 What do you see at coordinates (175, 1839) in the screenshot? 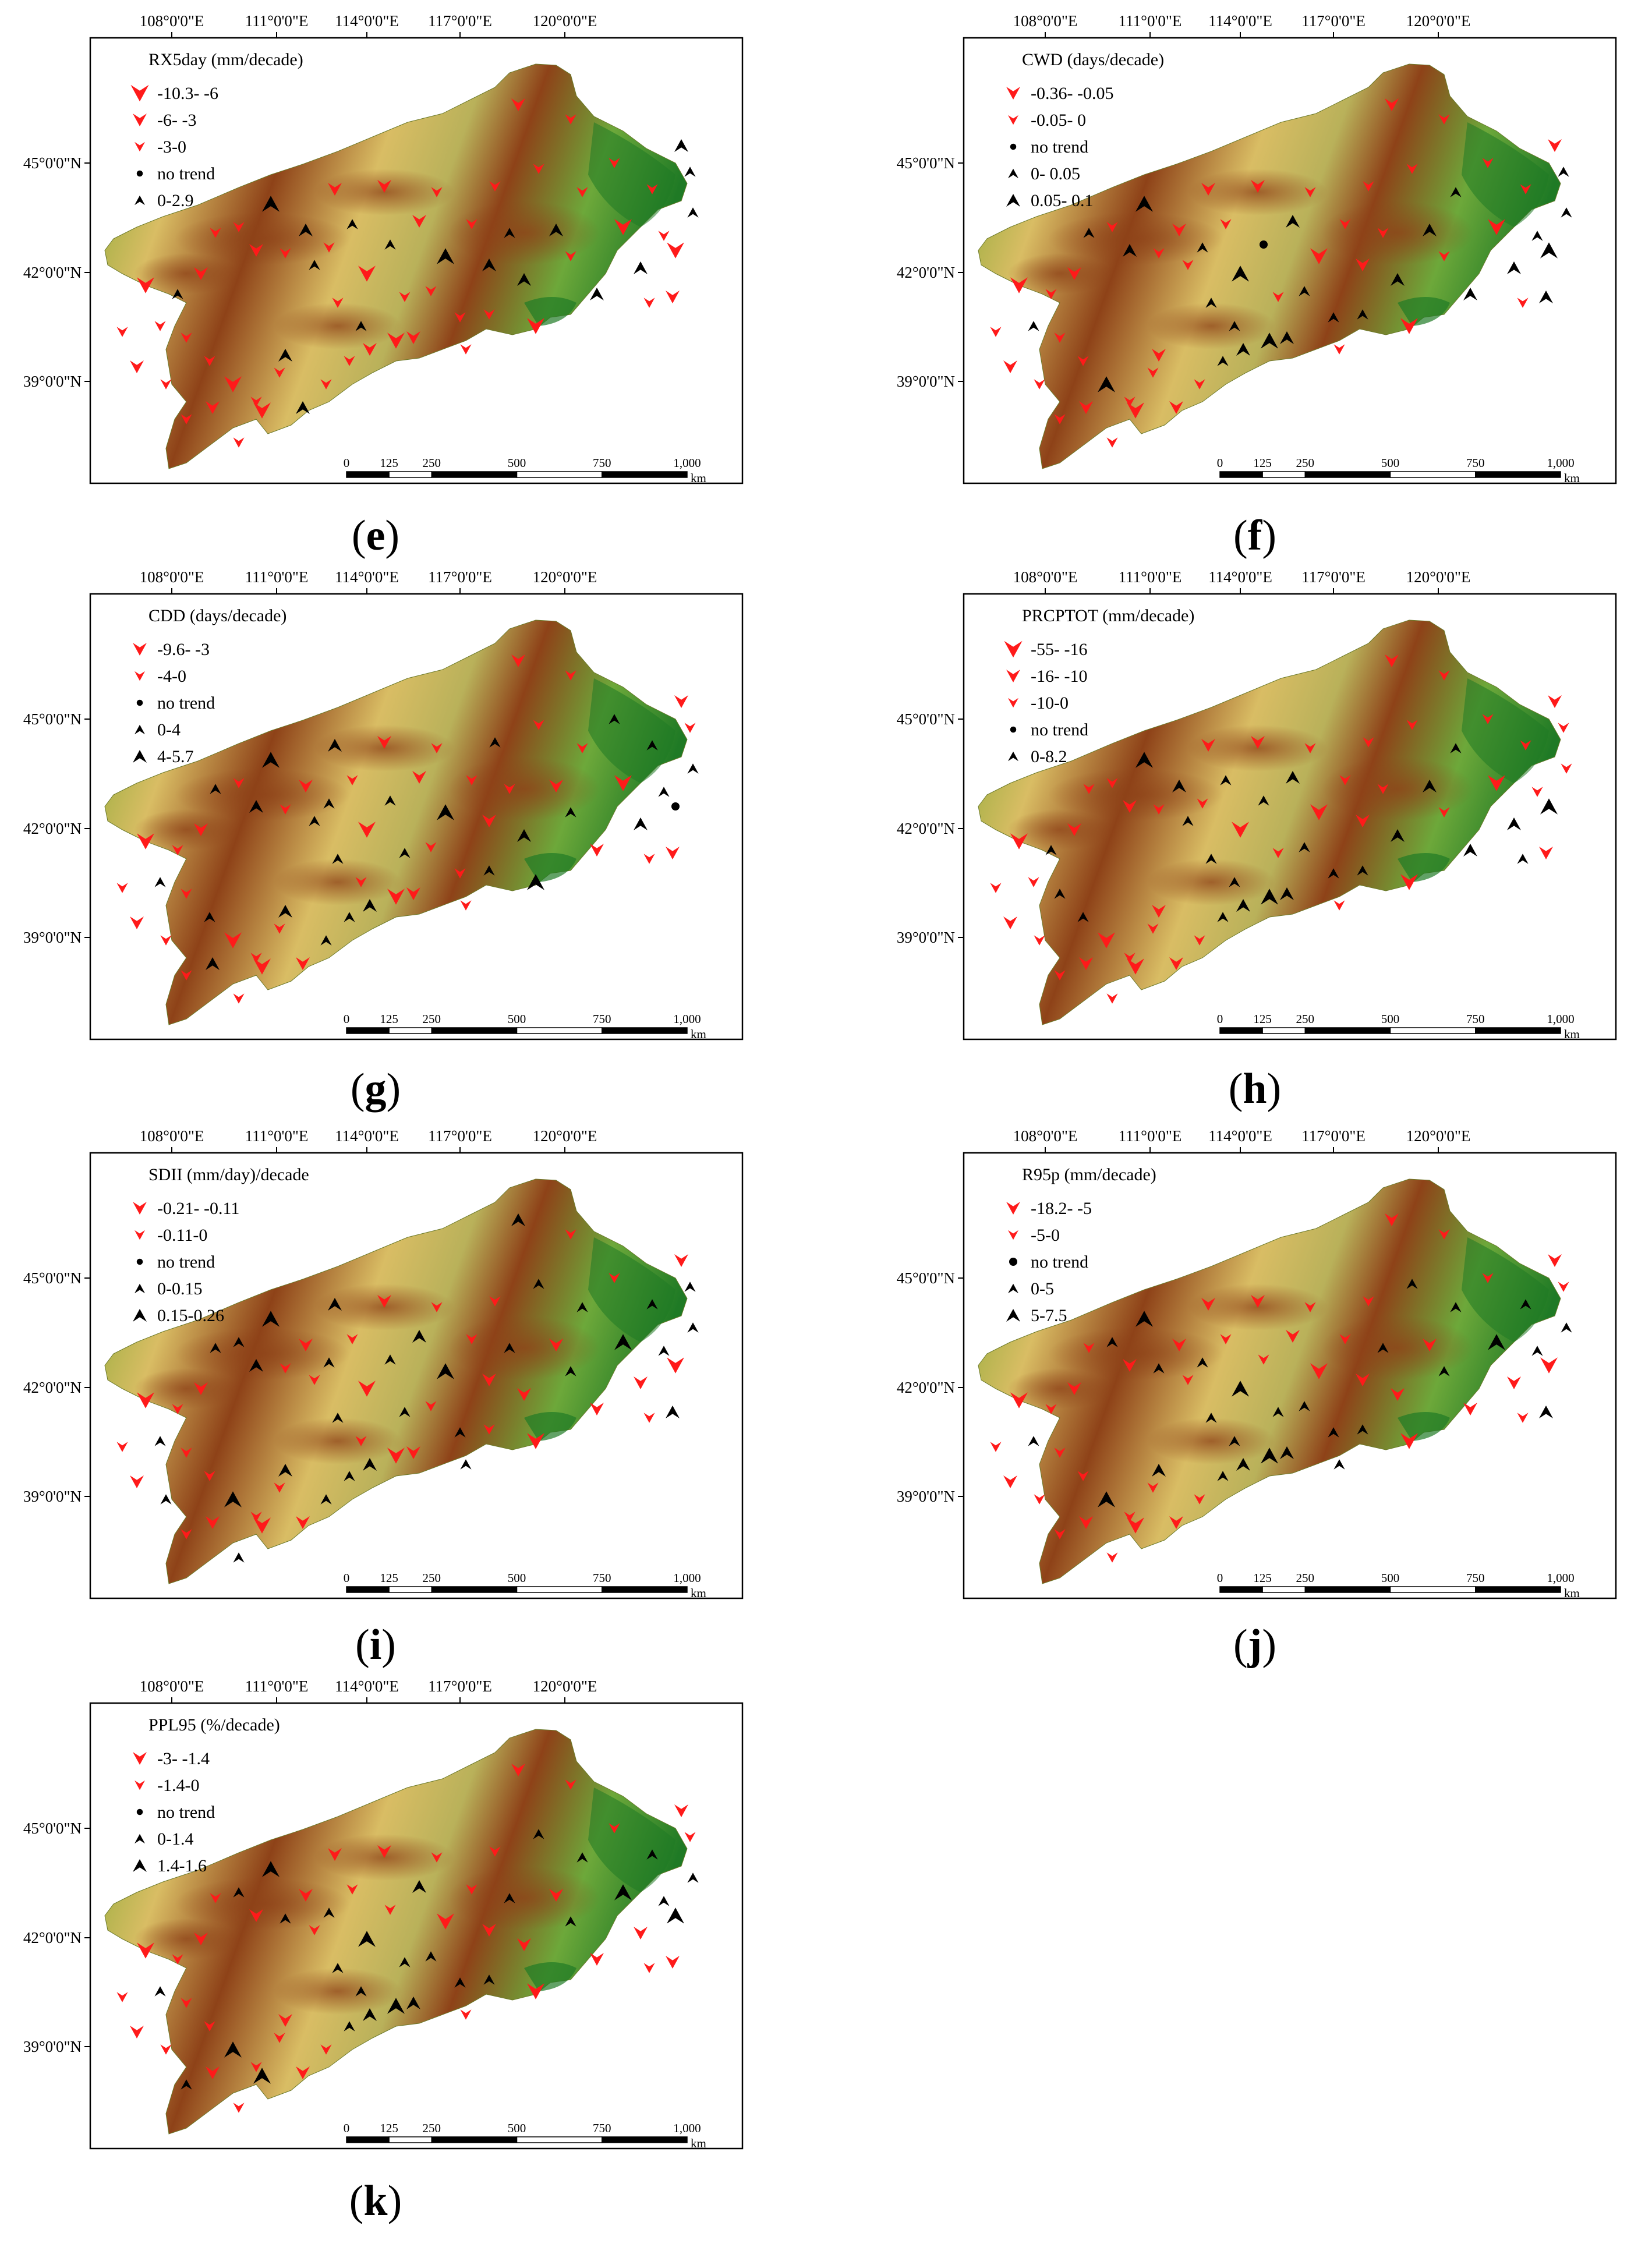
I see `legend-item-label: 0-1.4` at bounding box center [175, 1839].